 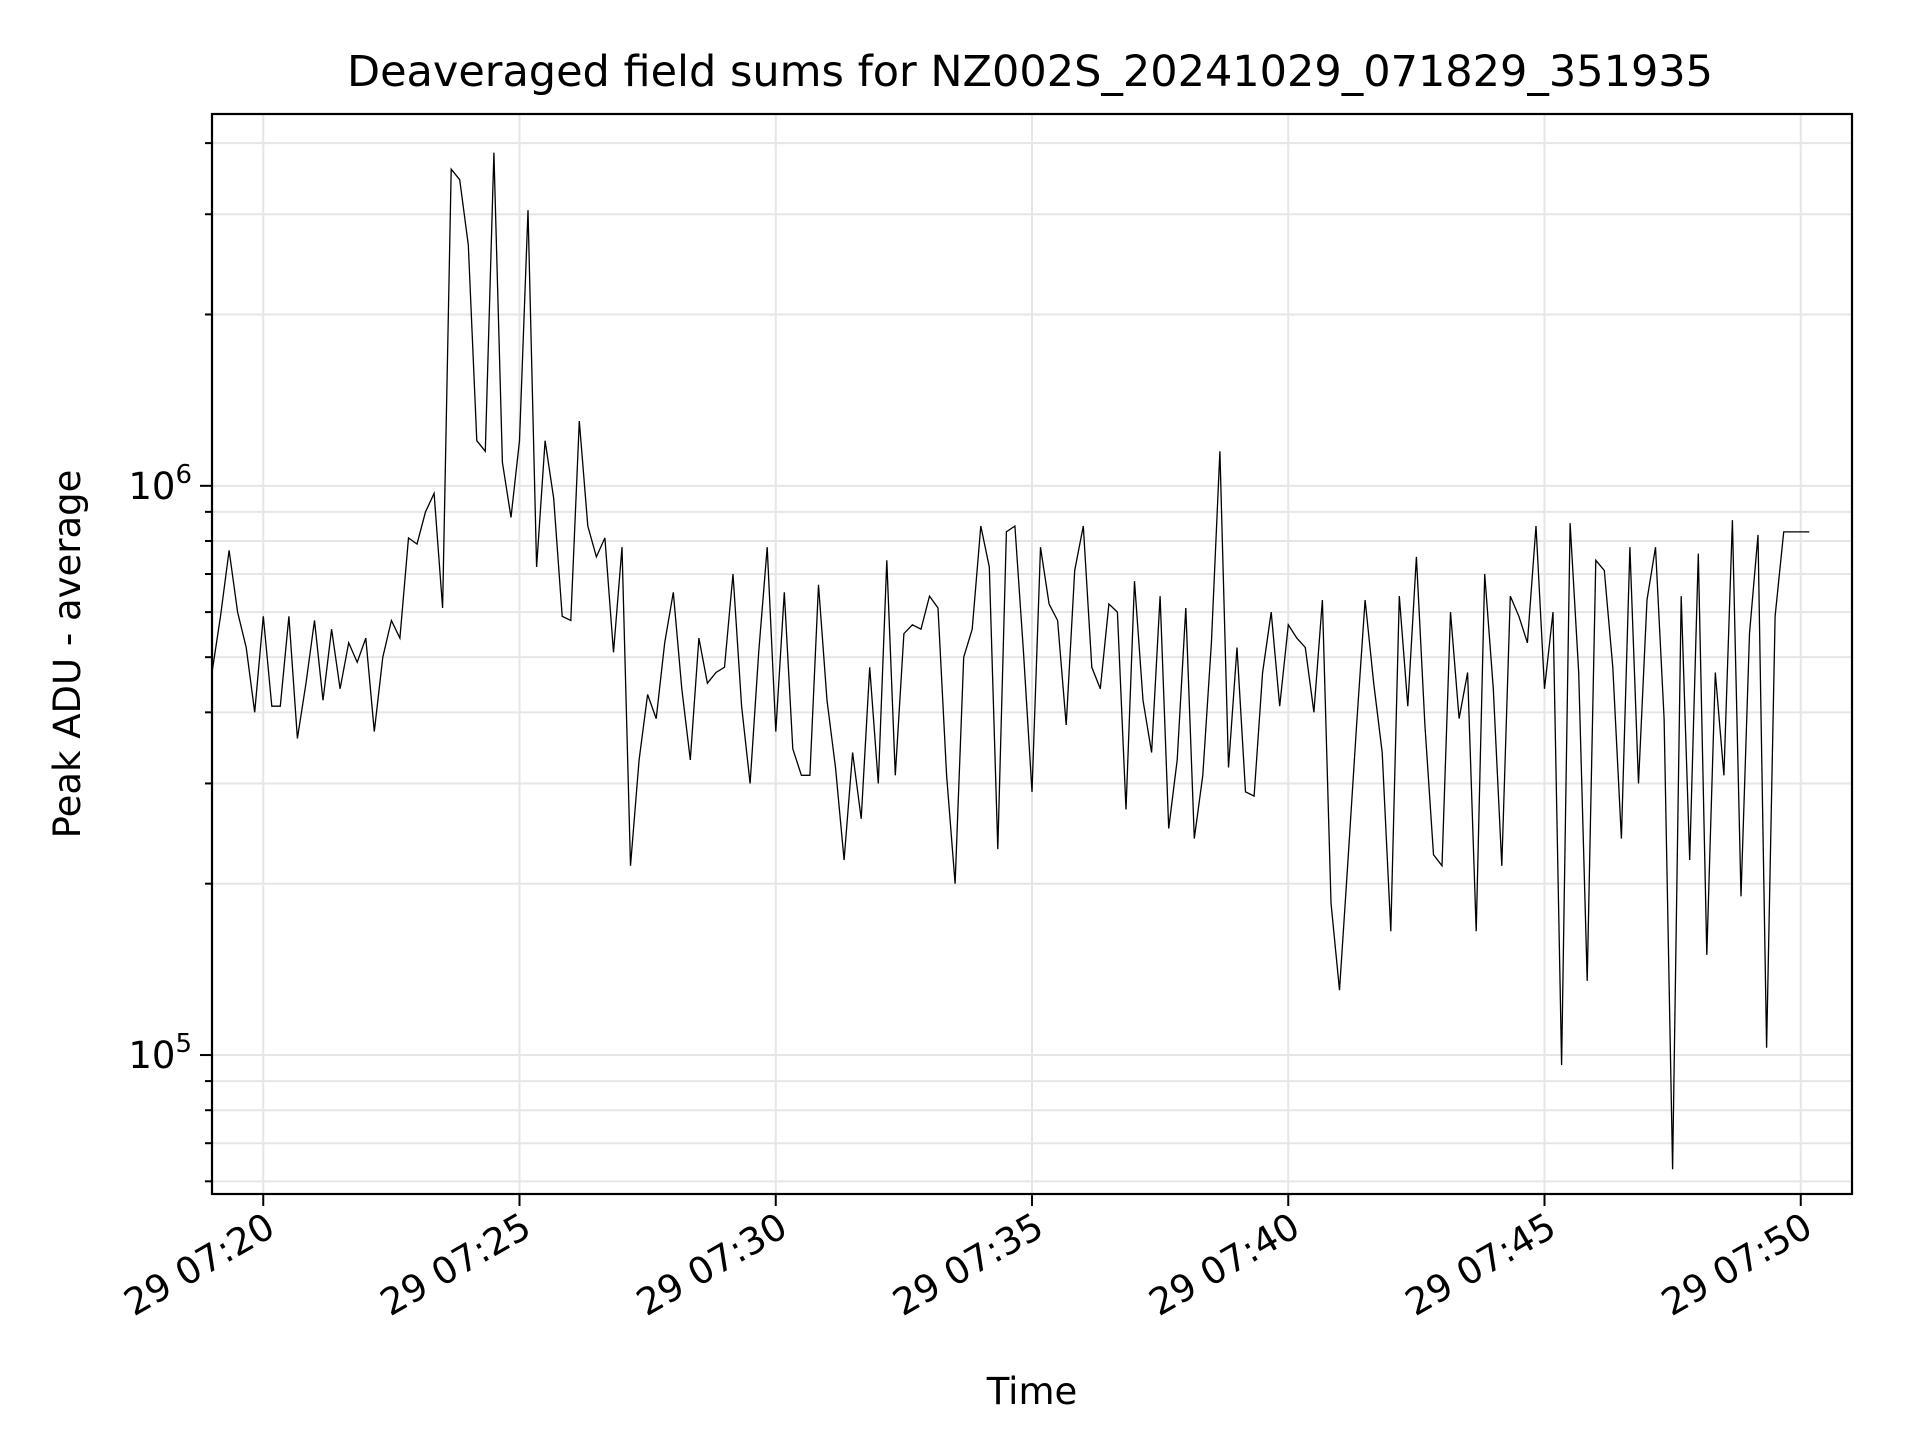 What do you see at coordinates (160, 1053) in the screenshot?
I see `y-tick-label: 105` at bounding box center [160, 1053].